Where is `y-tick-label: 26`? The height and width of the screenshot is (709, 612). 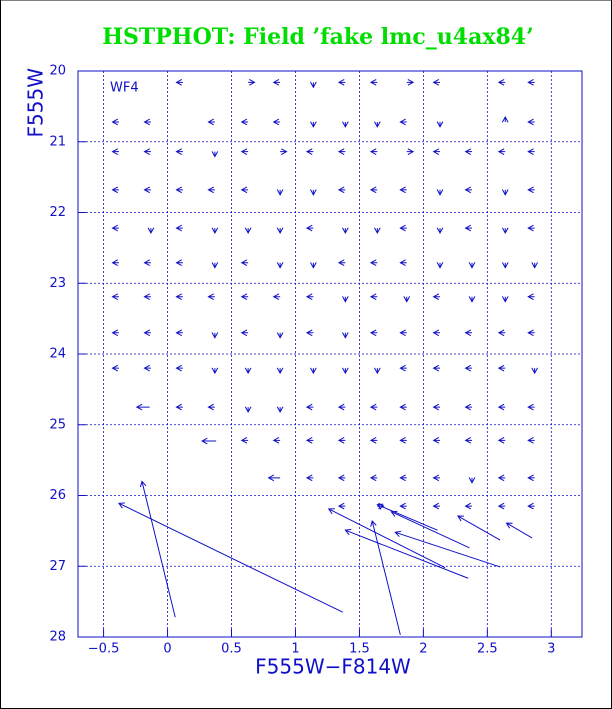
y-tick-label: 26 is located at coordinates (57, 495).